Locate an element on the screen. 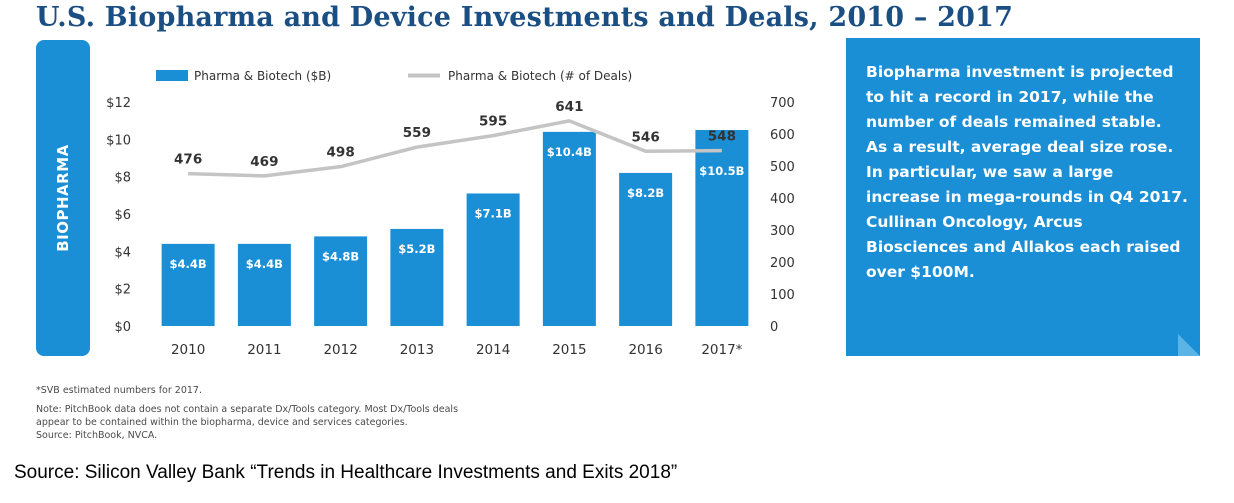 Image resolution: width=1234 pixels, height=503 pixels. deal-count-label: 469 is located at coordinates (264, 162).